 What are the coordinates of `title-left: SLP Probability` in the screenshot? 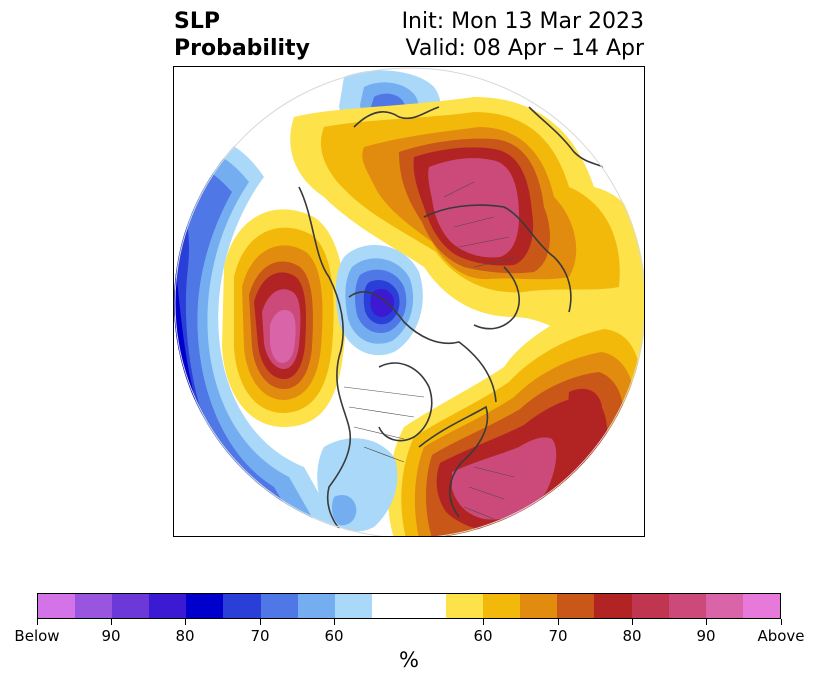 It's located at (242, 35).